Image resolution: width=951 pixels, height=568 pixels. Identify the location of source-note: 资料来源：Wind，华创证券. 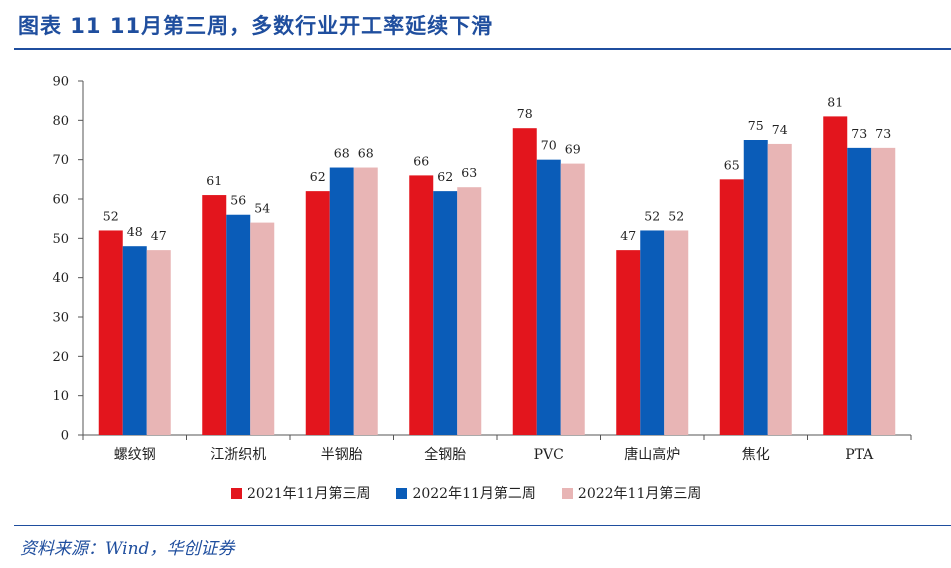
(127, 549).